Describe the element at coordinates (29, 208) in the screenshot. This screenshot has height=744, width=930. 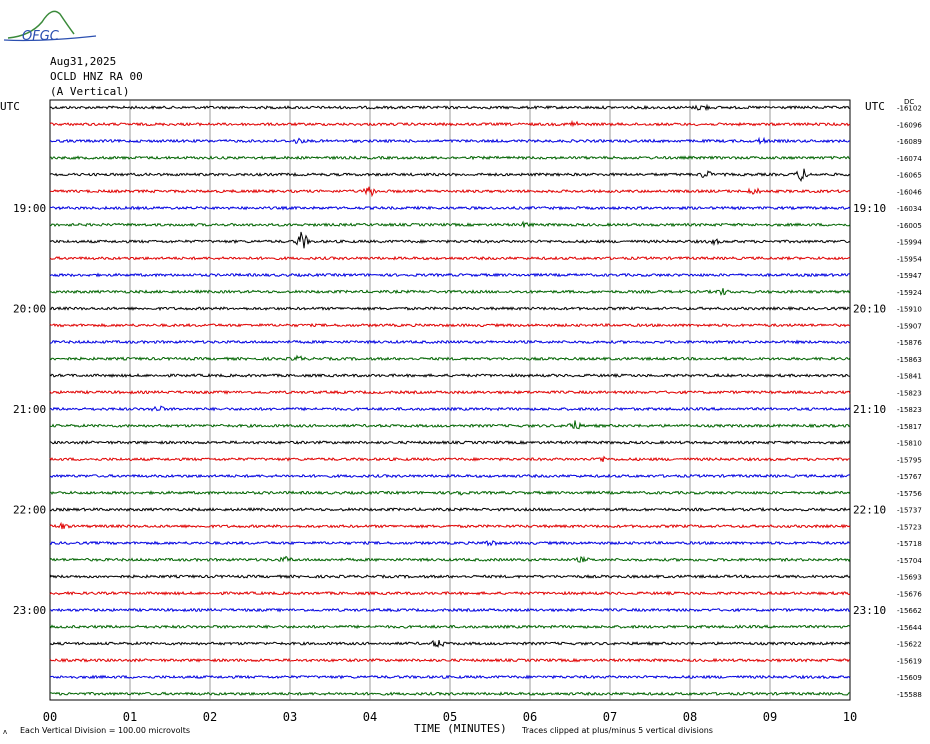
I see `left-time-label: 19:00` at that location.